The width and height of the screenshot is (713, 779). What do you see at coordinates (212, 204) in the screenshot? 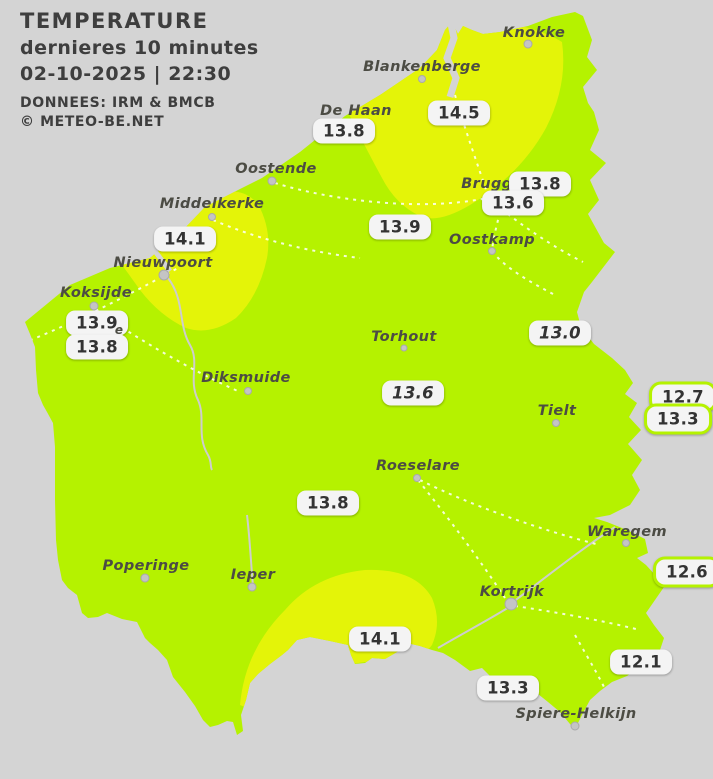
I see `city-label-middelkerke: Middelkerke` at bounding box center [212, 204].